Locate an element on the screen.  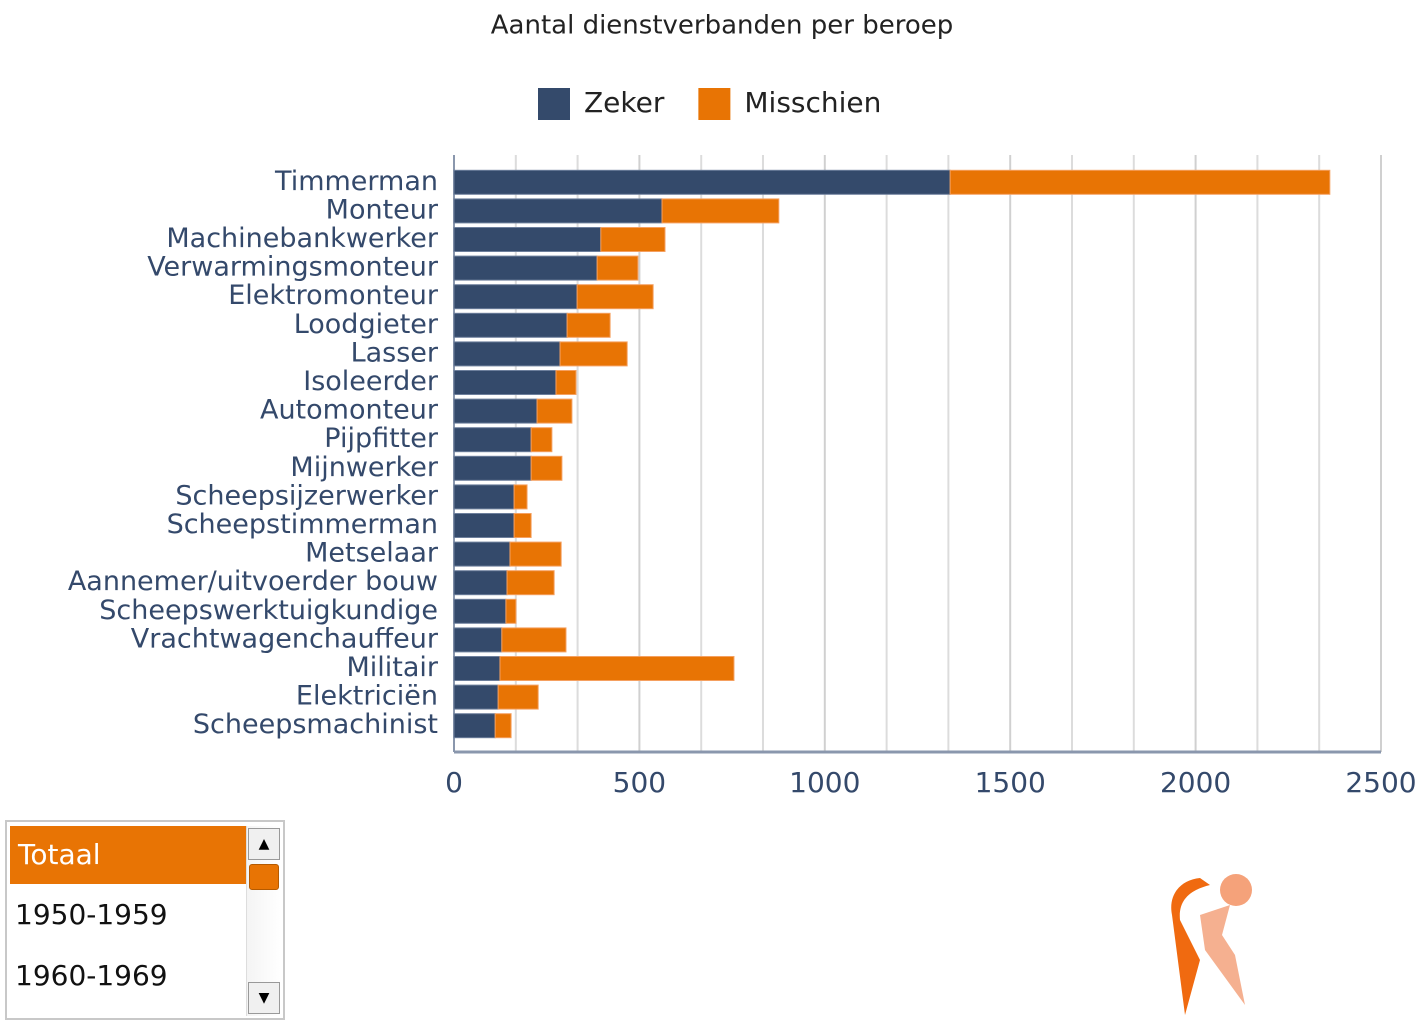
y-tick-label: Pijpfitter is located at coordinates (381, 438).